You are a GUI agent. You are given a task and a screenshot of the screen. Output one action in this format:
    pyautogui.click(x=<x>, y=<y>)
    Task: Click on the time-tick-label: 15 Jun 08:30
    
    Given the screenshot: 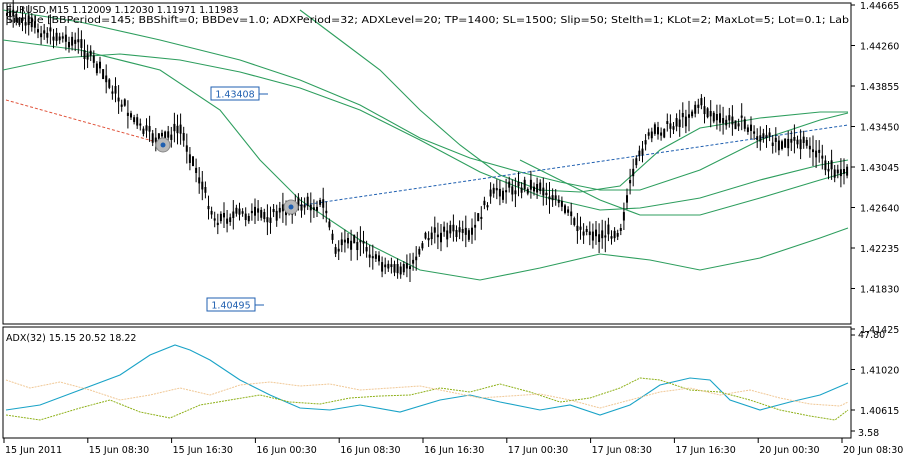 What is the action you would take?
    pyautogui.click(x=119, y=450)
    